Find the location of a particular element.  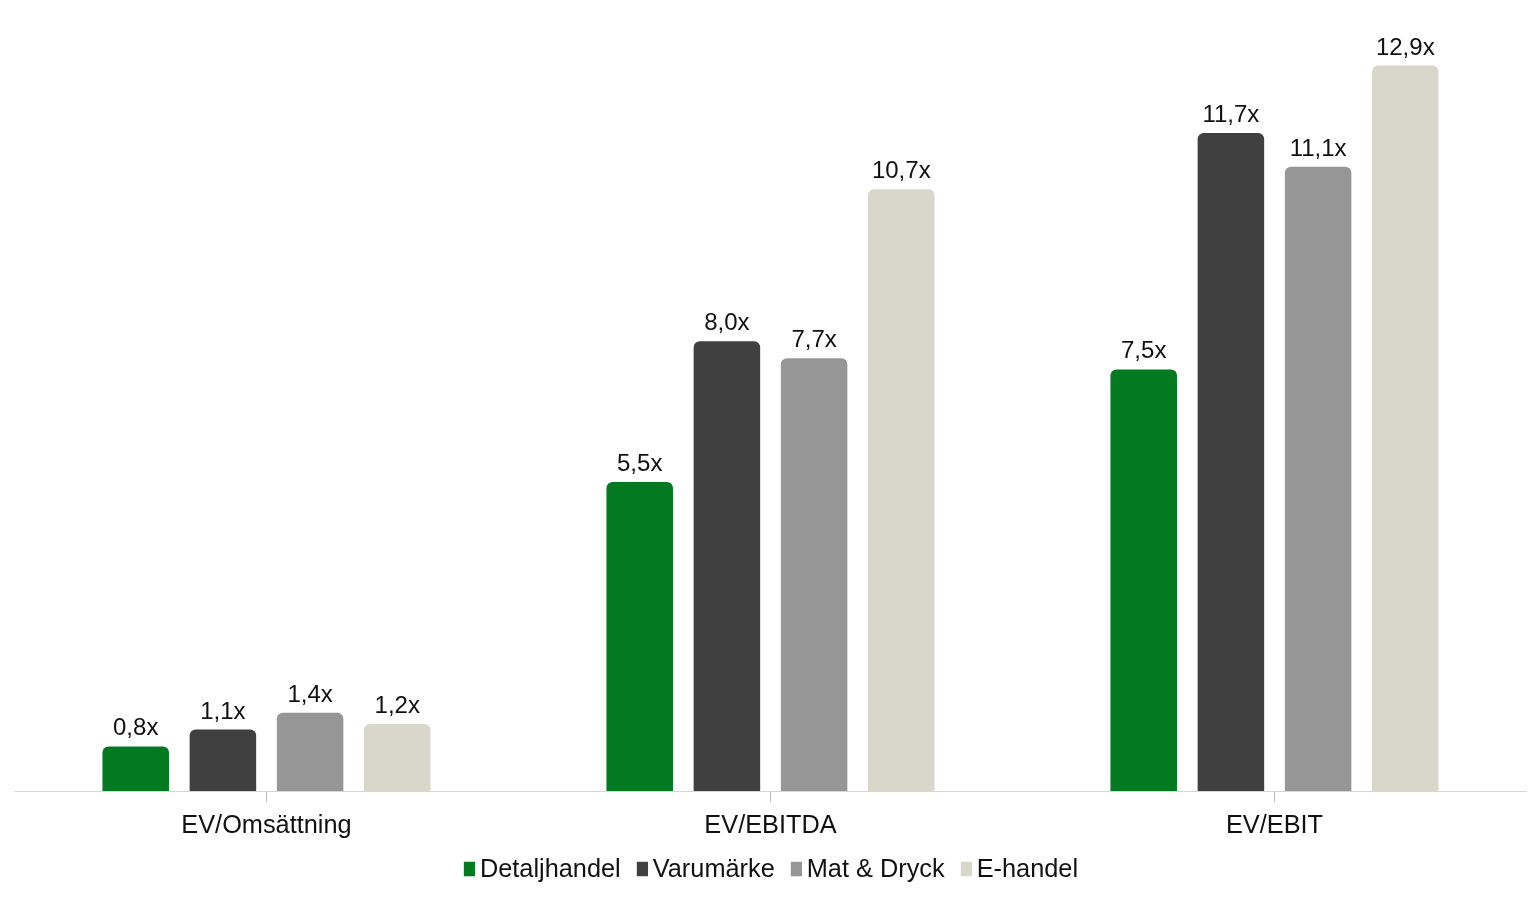

data-label: 11,7x is located at coordinates (1231, 114).